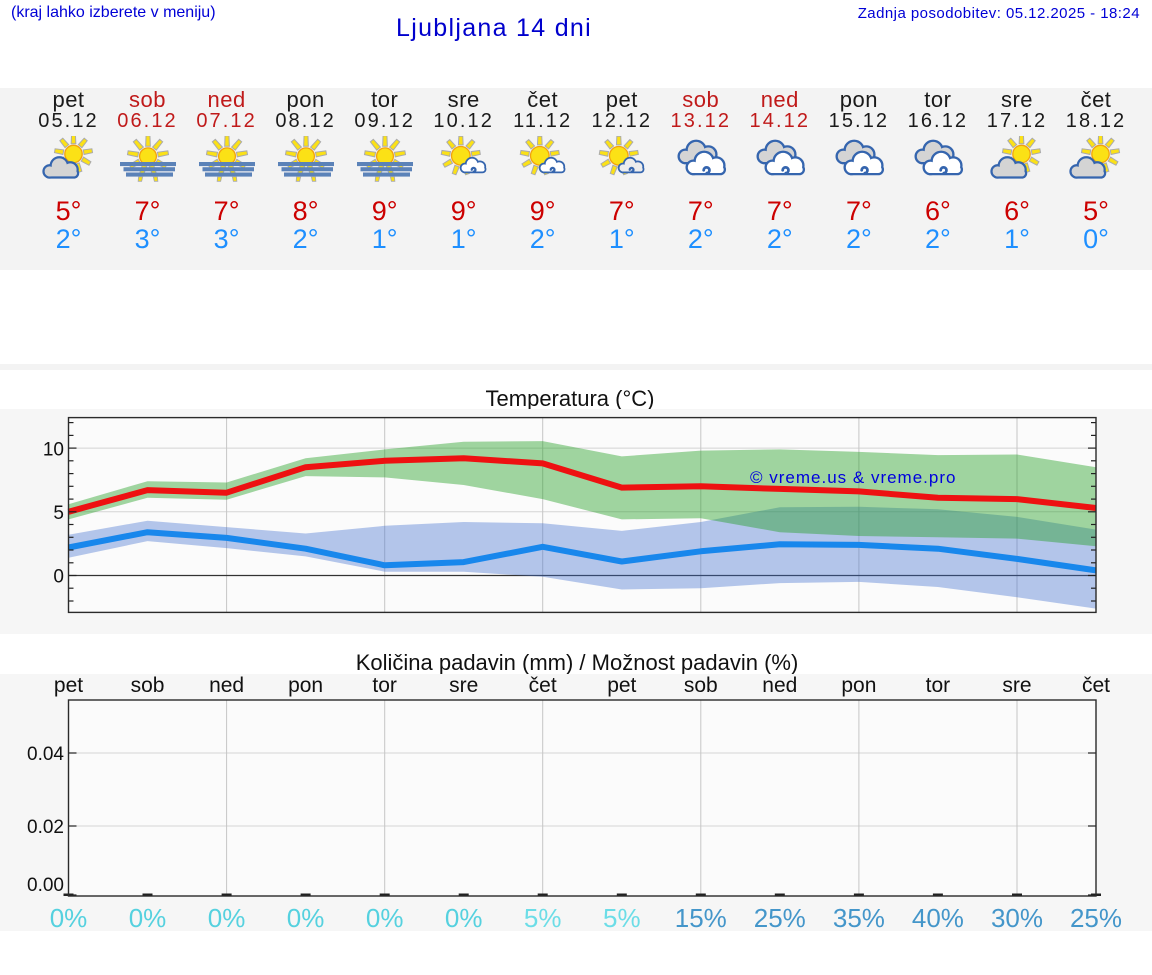  I want to click on svg-text: 0.02, so click(45, 827).